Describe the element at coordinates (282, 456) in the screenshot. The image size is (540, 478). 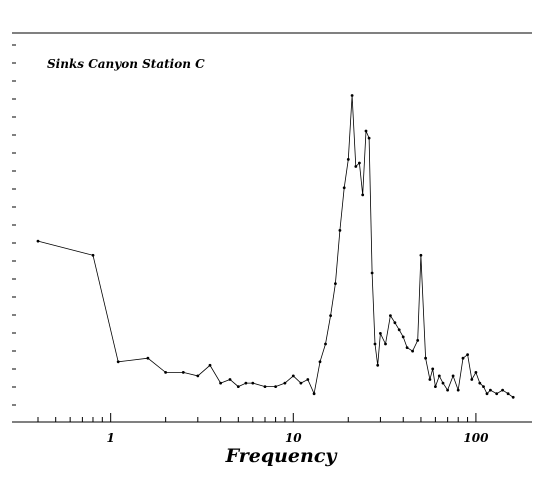
I see `x-axis-label: Frequency` at that location.